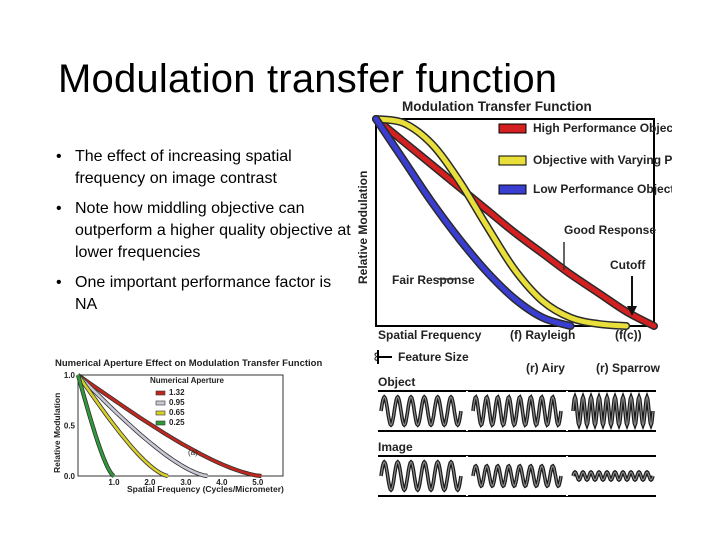  Describe the element at coordinates (177, 392) in the screenshot. I see `na-legend-label: 1.32` at that location.